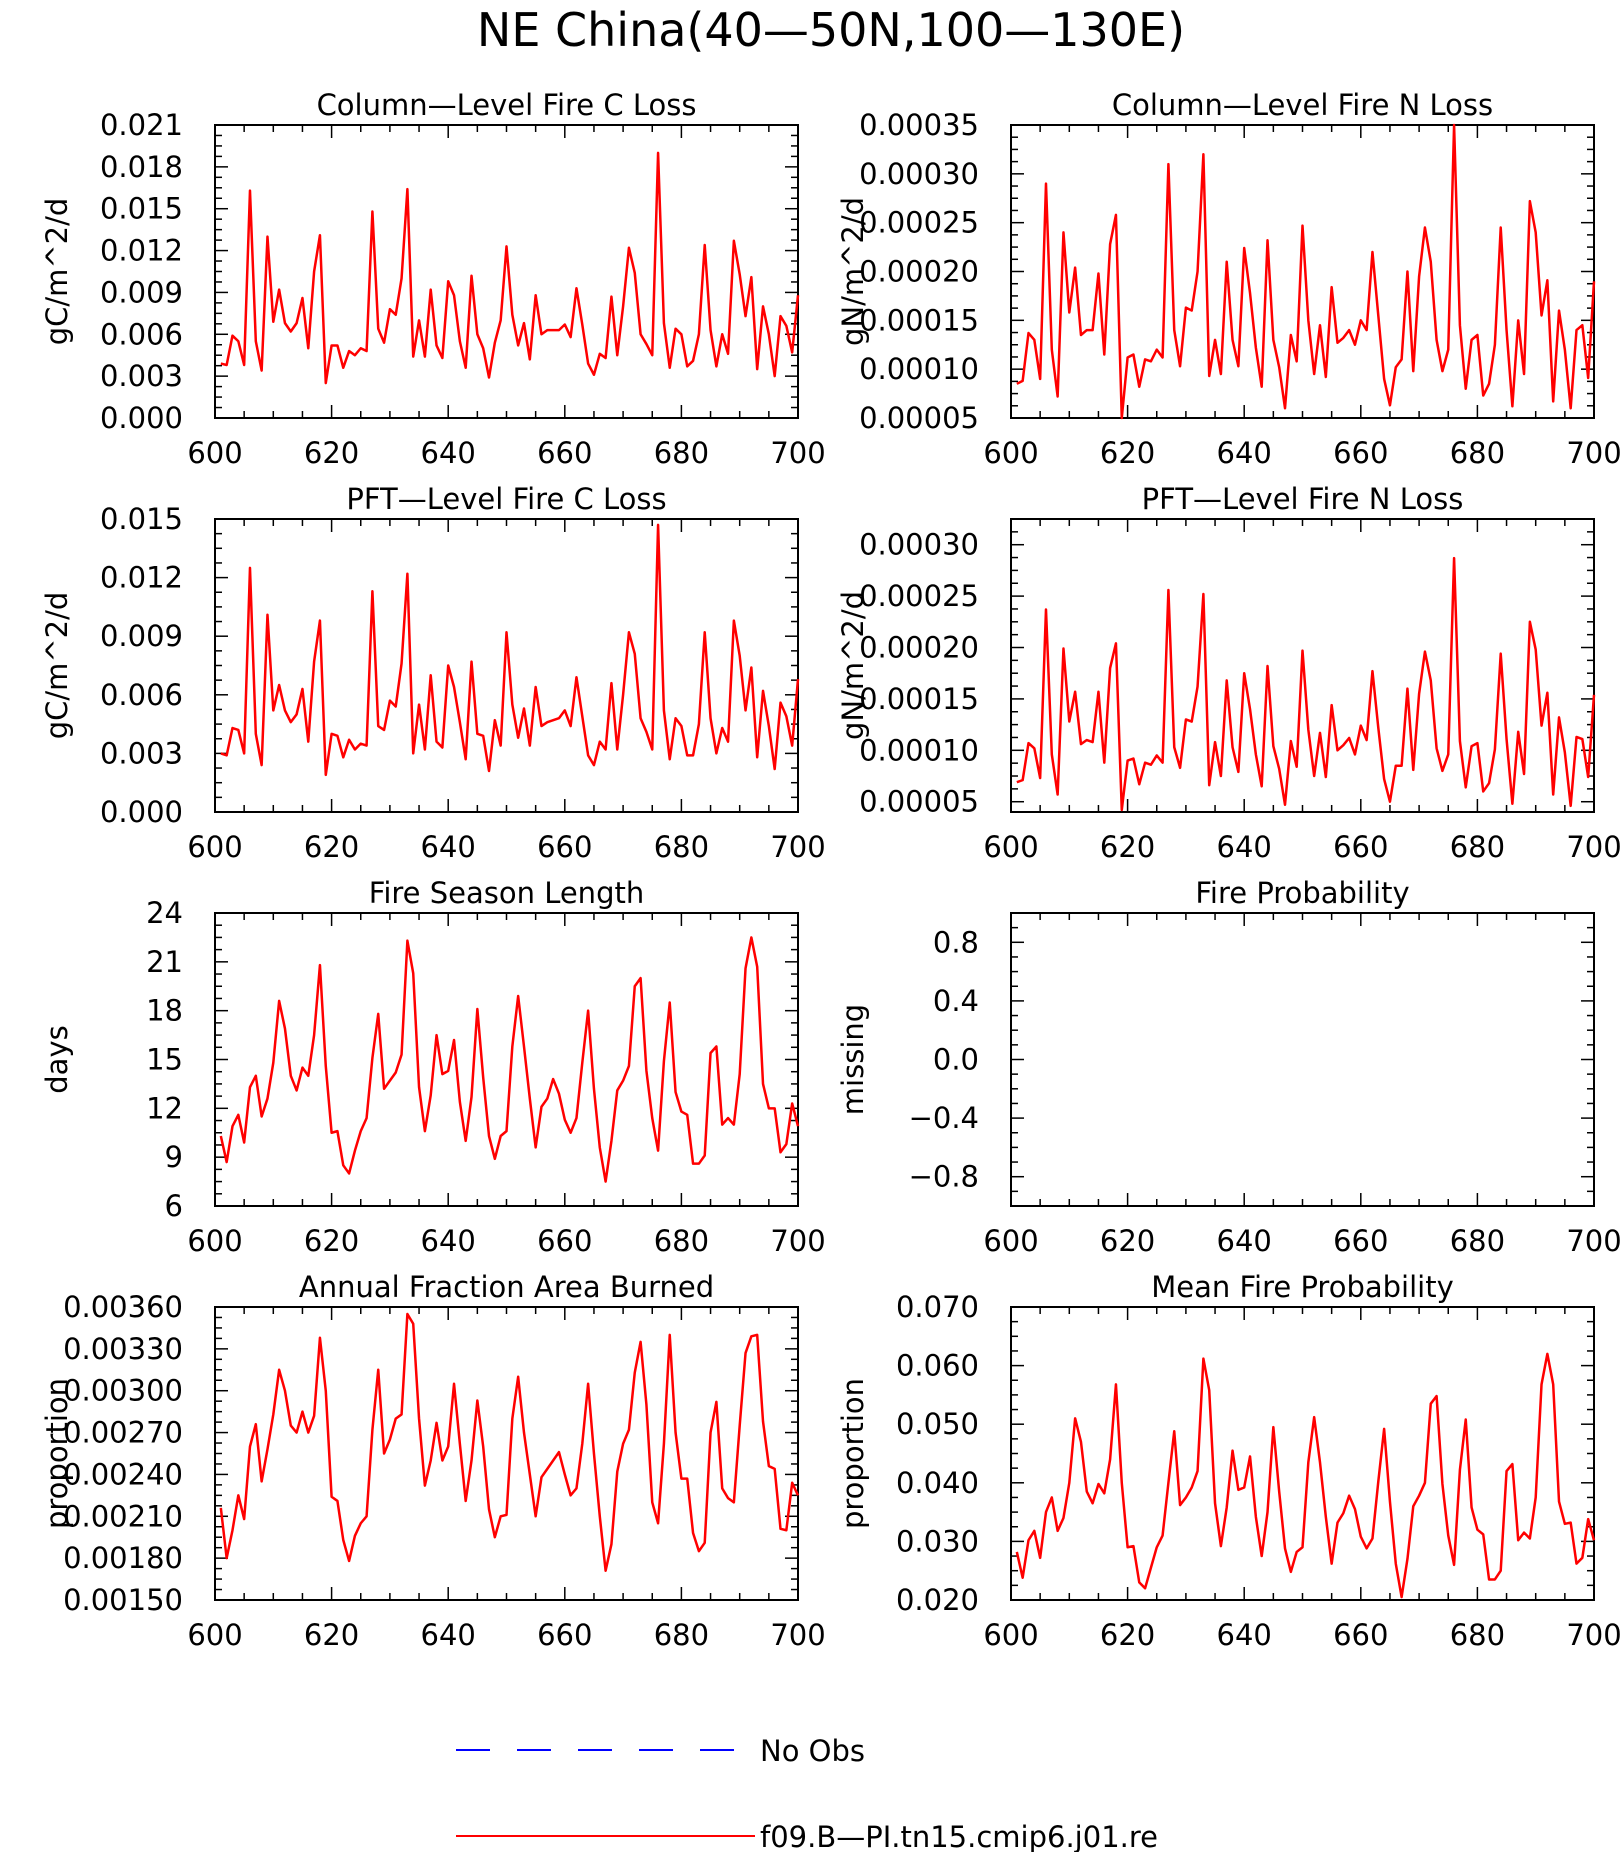 The height and width of the screenshot is (1852, 1621). Describe the element at coordinates (919, 369) in the screenshot. I see `y-tick-label: 0.00010` at that location.